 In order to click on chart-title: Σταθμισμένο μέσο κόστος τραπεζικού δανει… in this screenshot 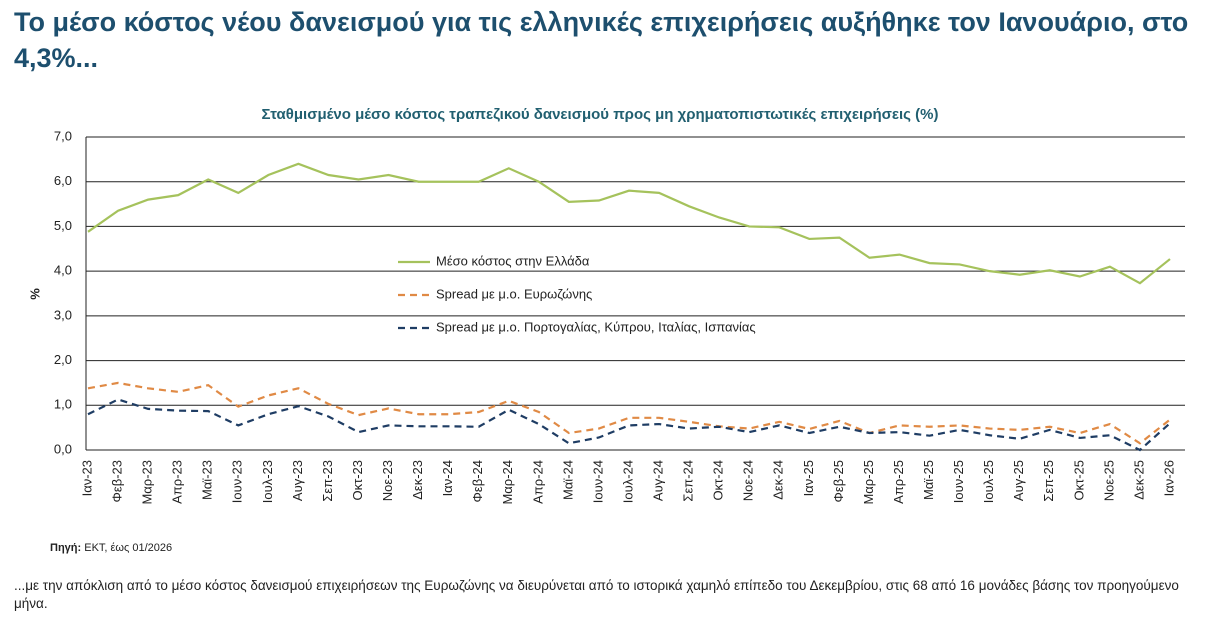, I will do `click(600, 114)`.